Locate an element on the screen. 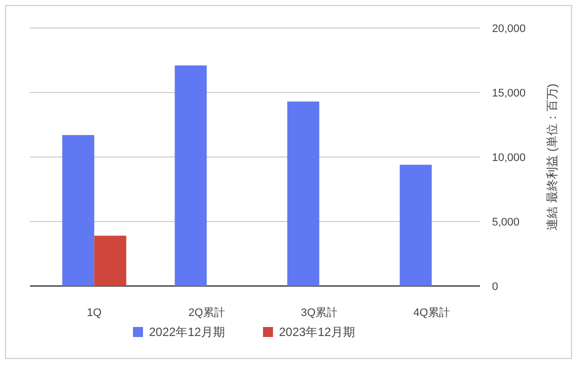 This screenshot has height=366, width=582. y-tick-label: 10,000 is located at coordinates (509, 158).